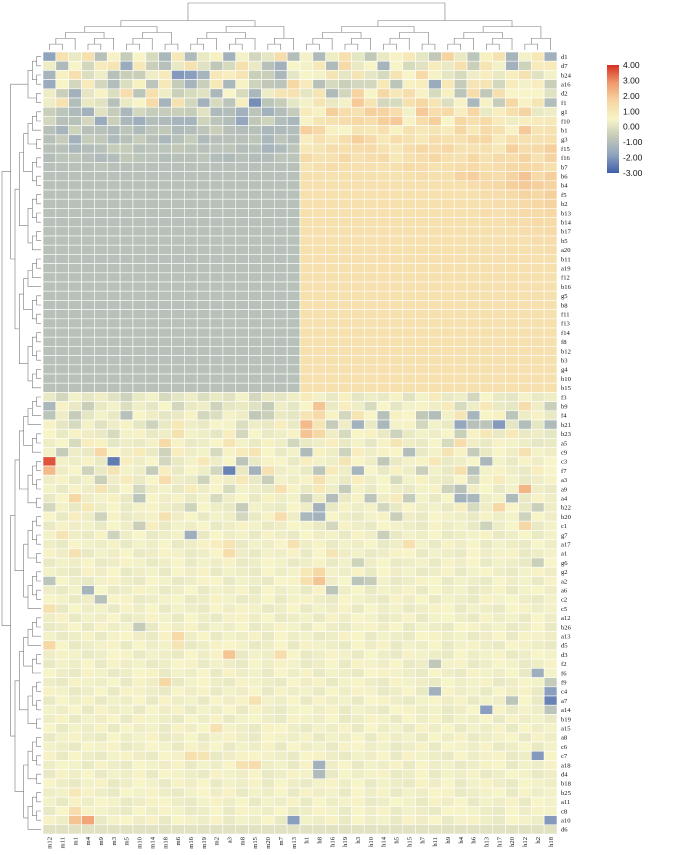 The height and width of the screenshot is (855, 689). What do you see at coordinates (537, 783) in the screenshot?
I see `heatmap-cell-b18-h2` at bounding box center [537, 783].